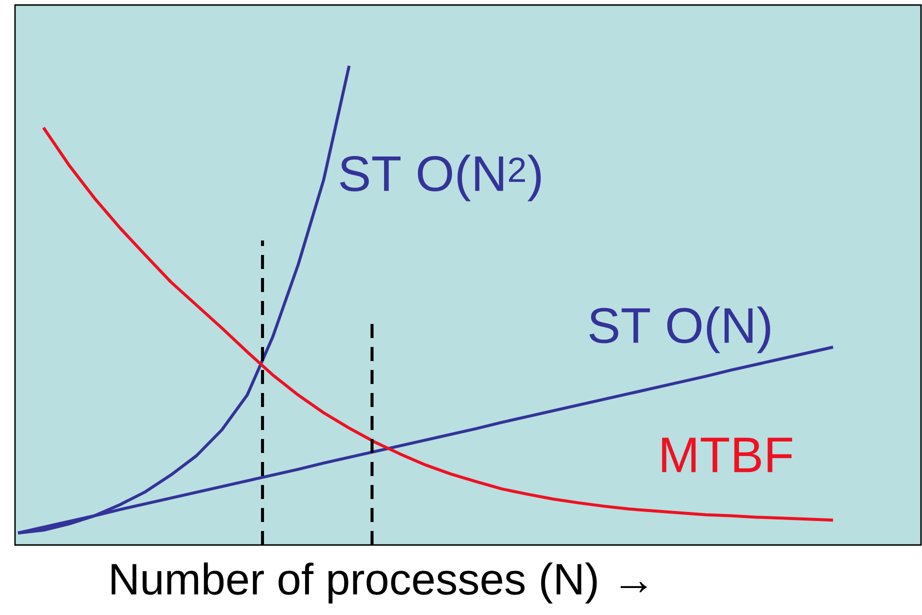  Describe the element at coordinates (727, 455) in the screenshot. I see `series-label: MTBF` at that location.